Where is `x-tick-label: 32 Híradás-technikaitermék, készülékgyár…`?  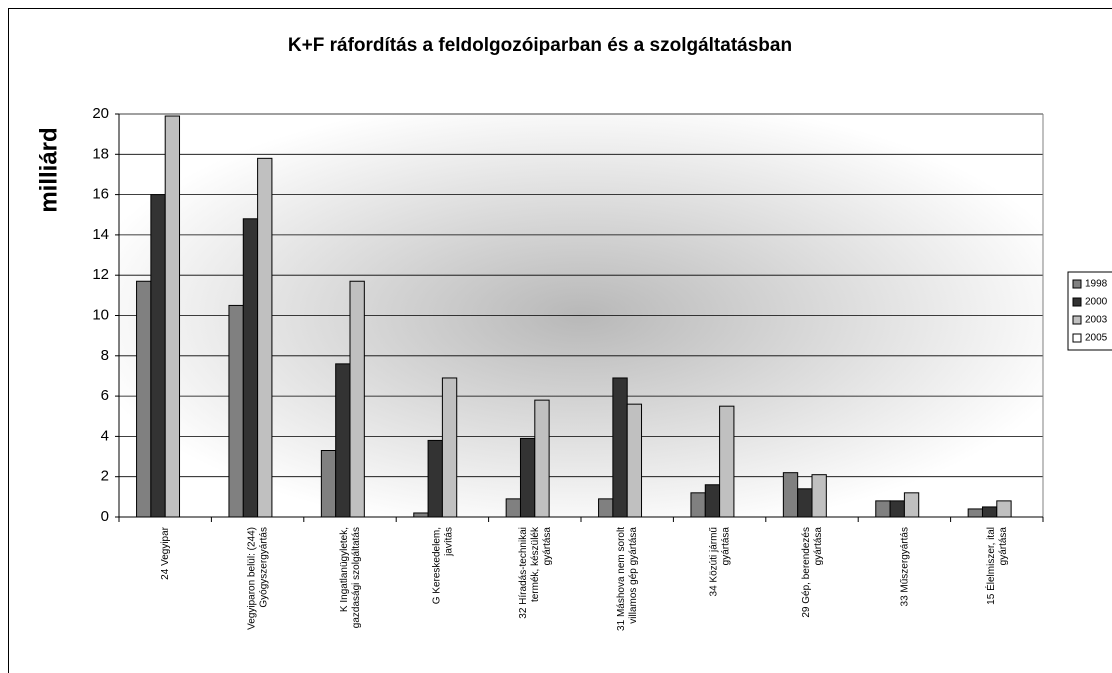 x-tick-label: 32 Híradás-technikaitermék, készülékgyár… is located at coordinates (534, 572).